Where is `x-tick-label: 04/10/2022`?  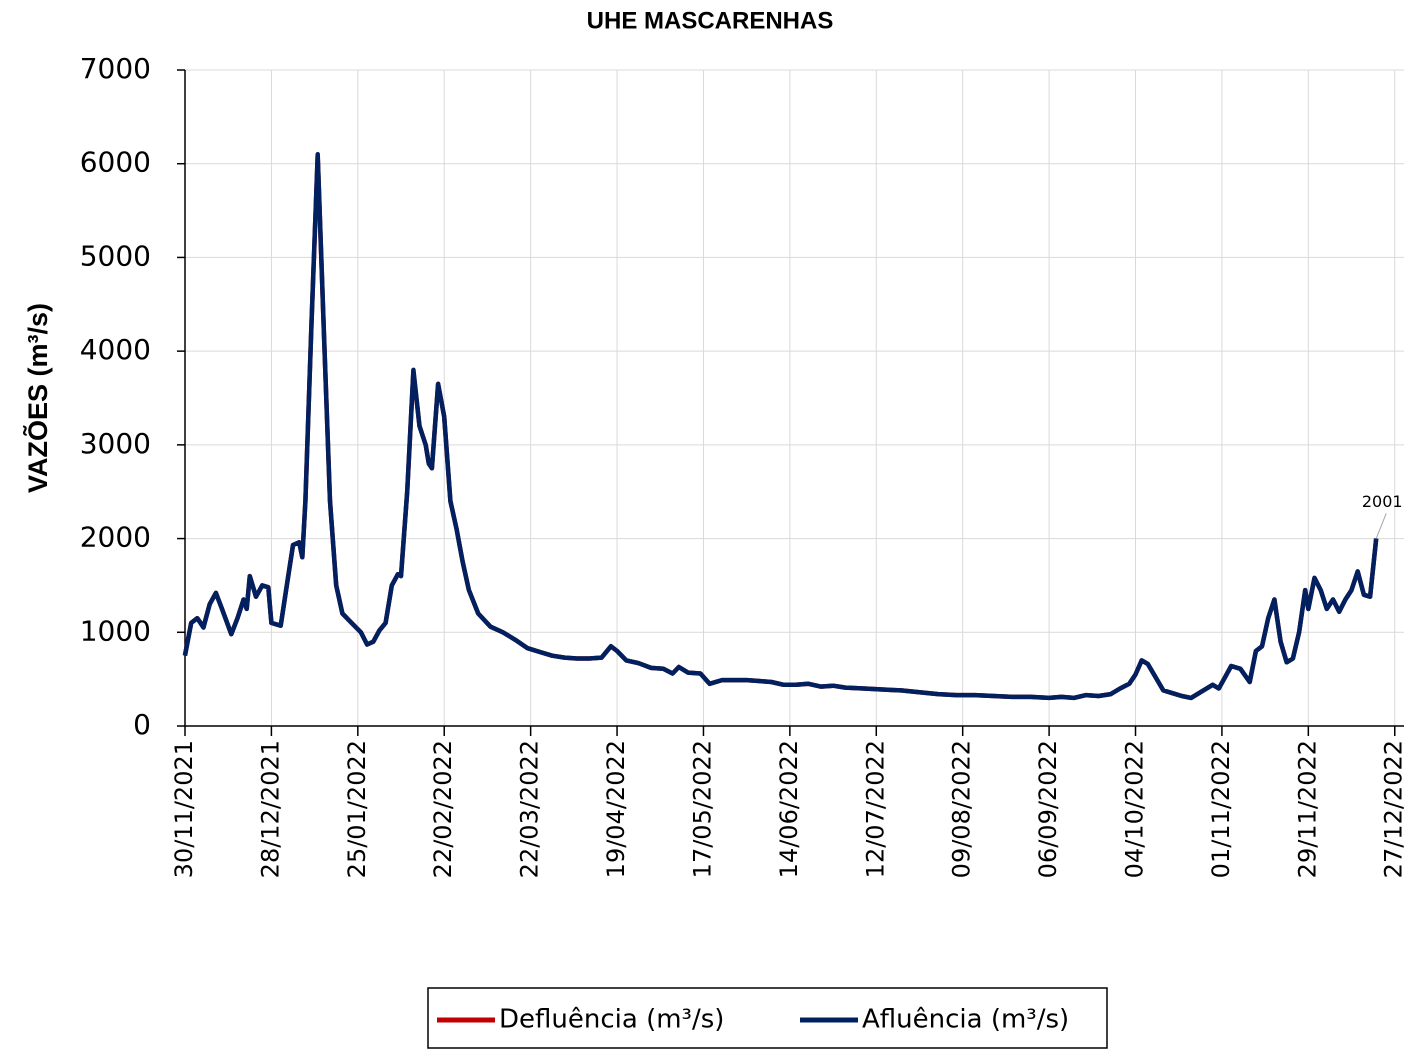
x-tick-label: 04/10/2022 is located at coordinates (1135, 809).